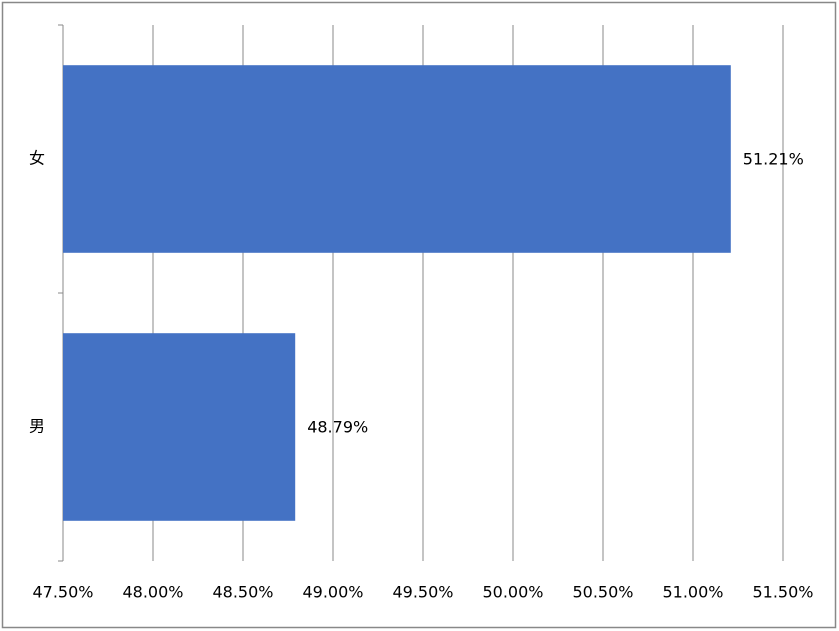 Image resolution: width=839 pixels, height=631 pixels. Describe the element at coordinates (422, 592) in the screenshot. I see `x-tick-label: 49.50%` at that location.